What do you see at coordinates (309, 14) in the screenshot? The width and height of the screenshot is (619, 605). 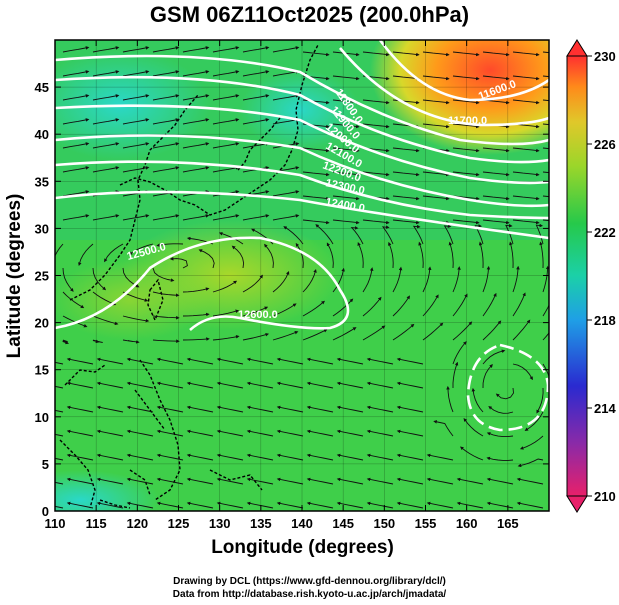 I see `chart-title: GSM 06Z11Oct2025 (200.0hPa)` at bounding box center [309, 14].